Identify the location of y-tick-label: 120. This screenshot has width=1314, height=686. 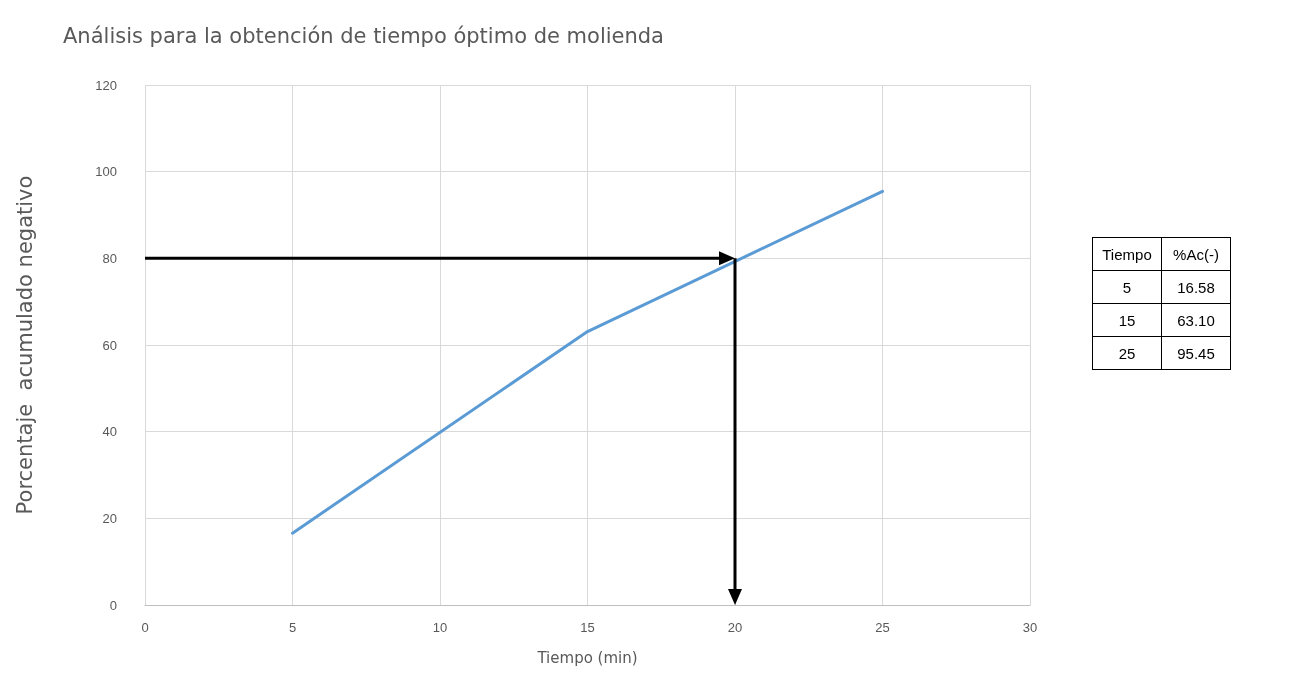
(106, 85).